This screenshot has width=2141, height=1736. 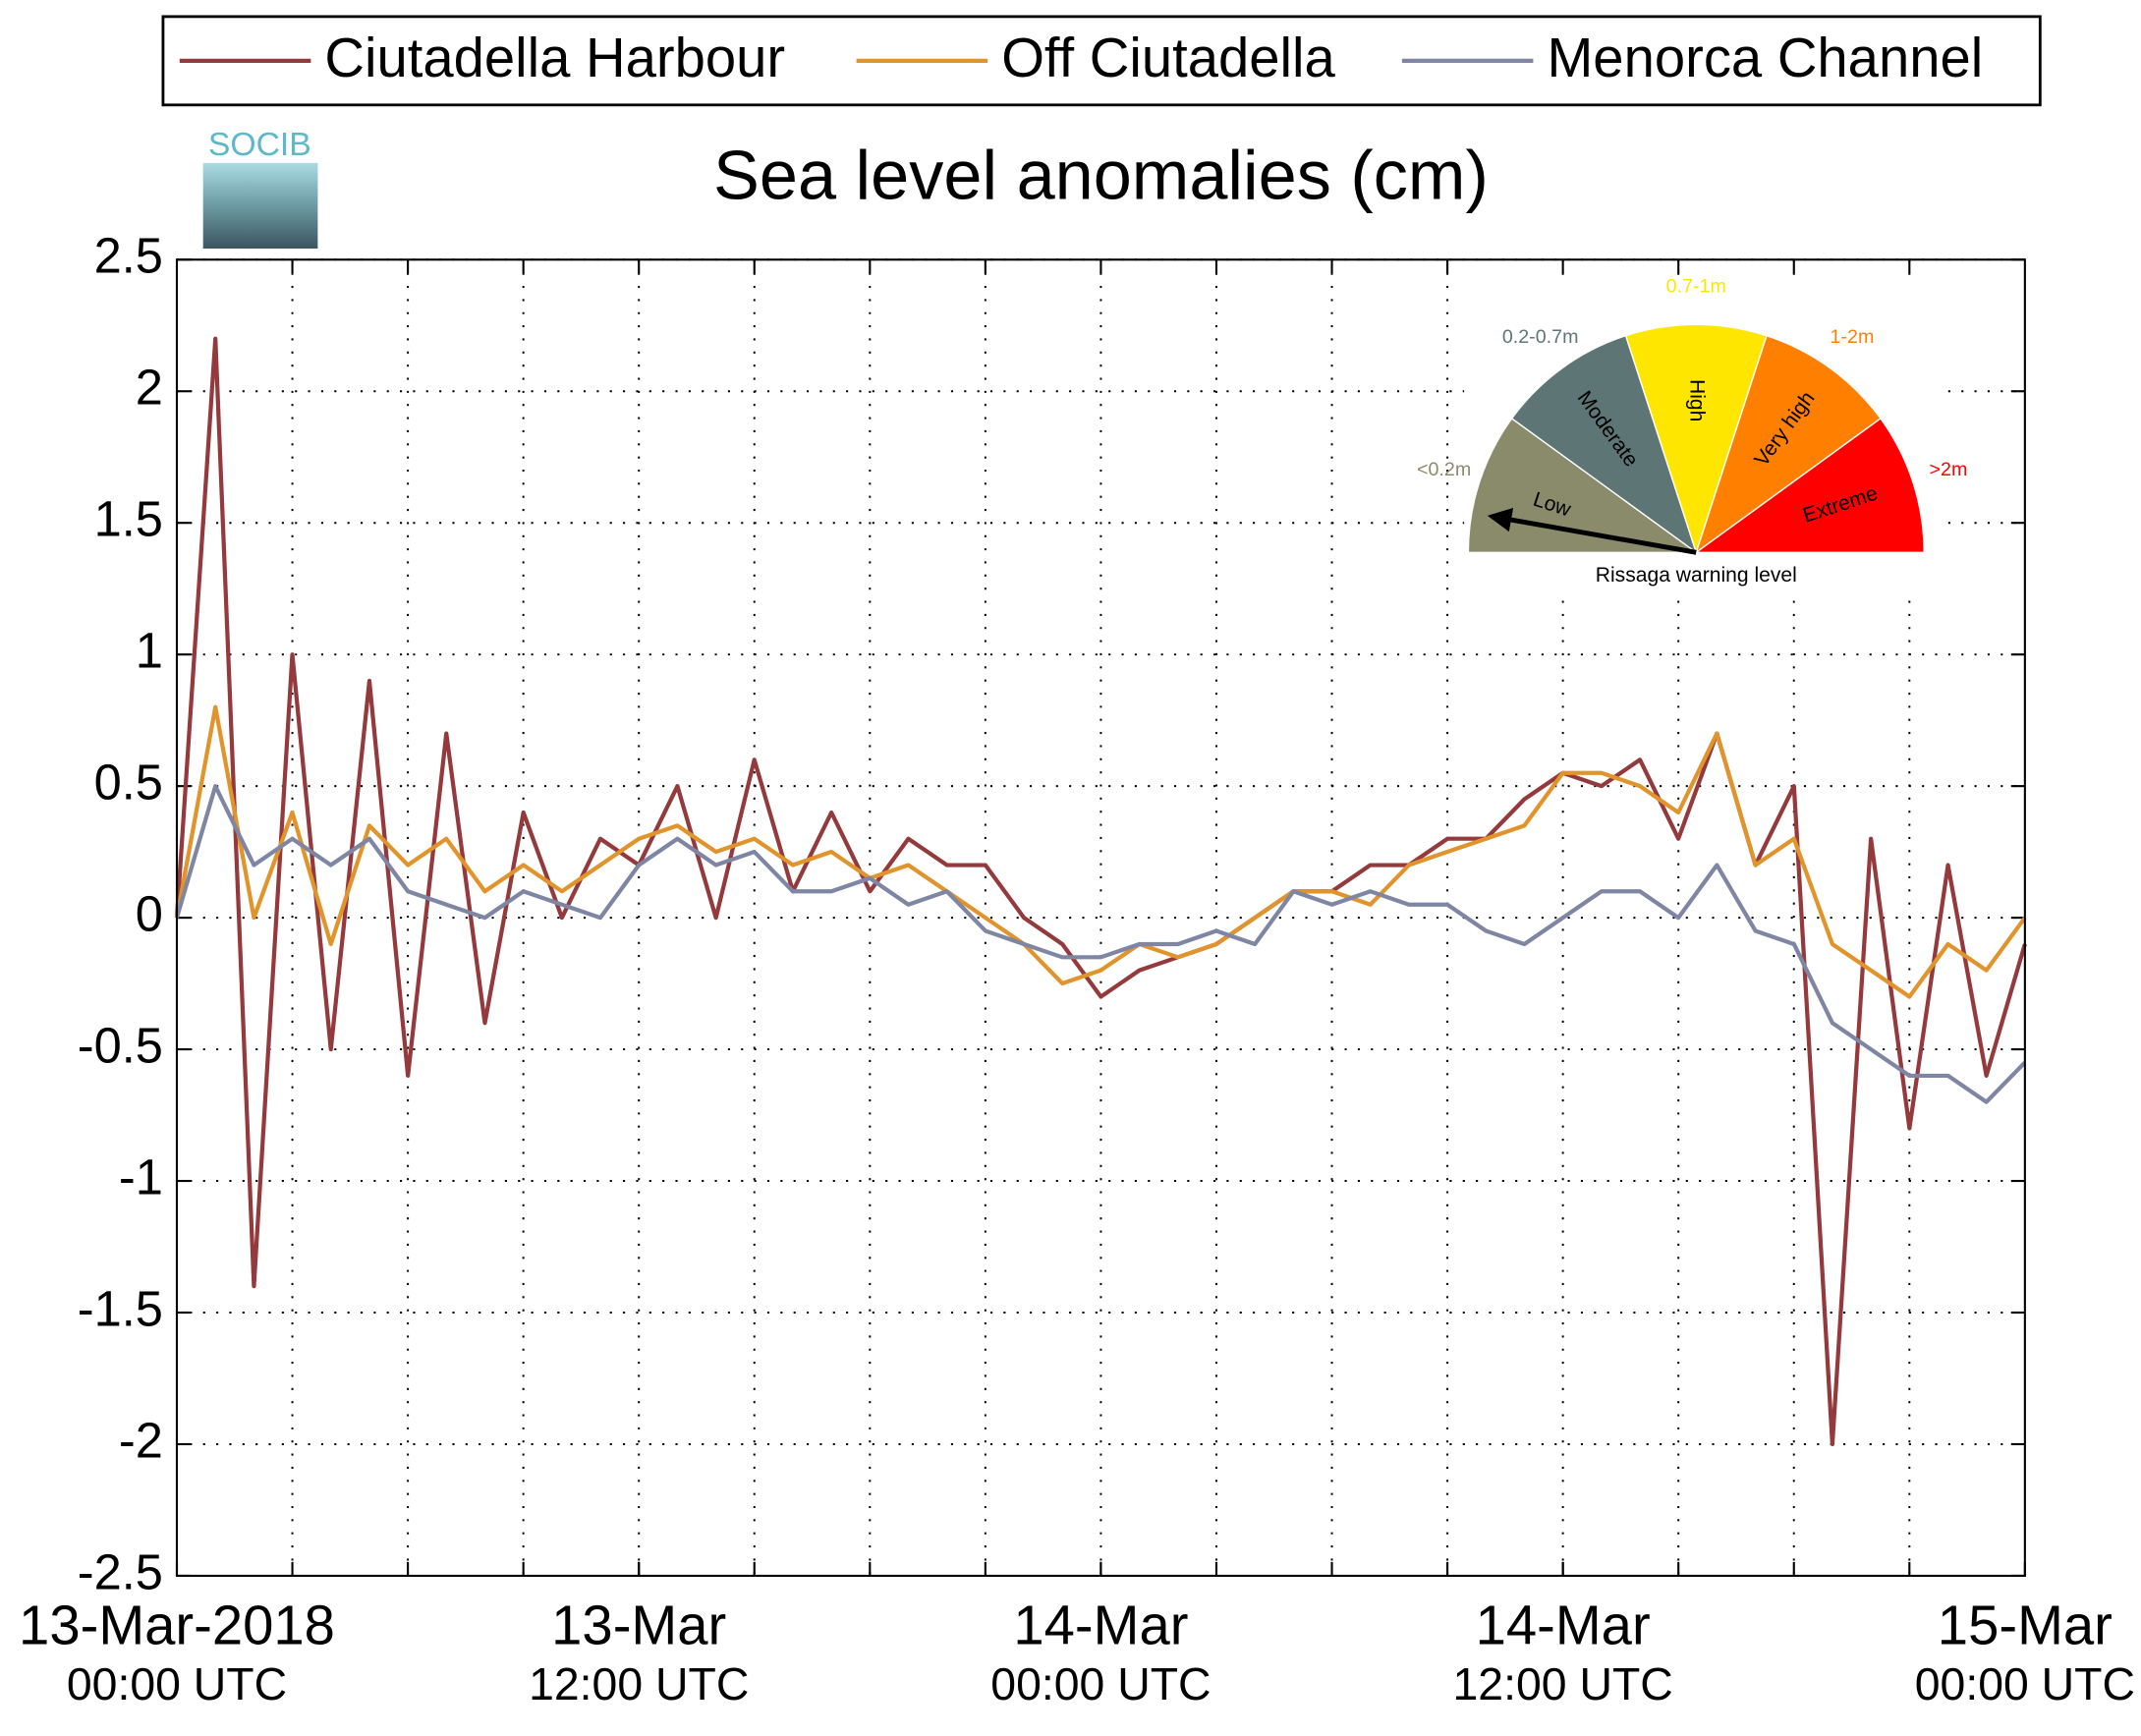 What do you see at coordinates (120, 1571) in the screenshot?
I see `y-tick-label: -2.5` at bounding box center [120, 1571].